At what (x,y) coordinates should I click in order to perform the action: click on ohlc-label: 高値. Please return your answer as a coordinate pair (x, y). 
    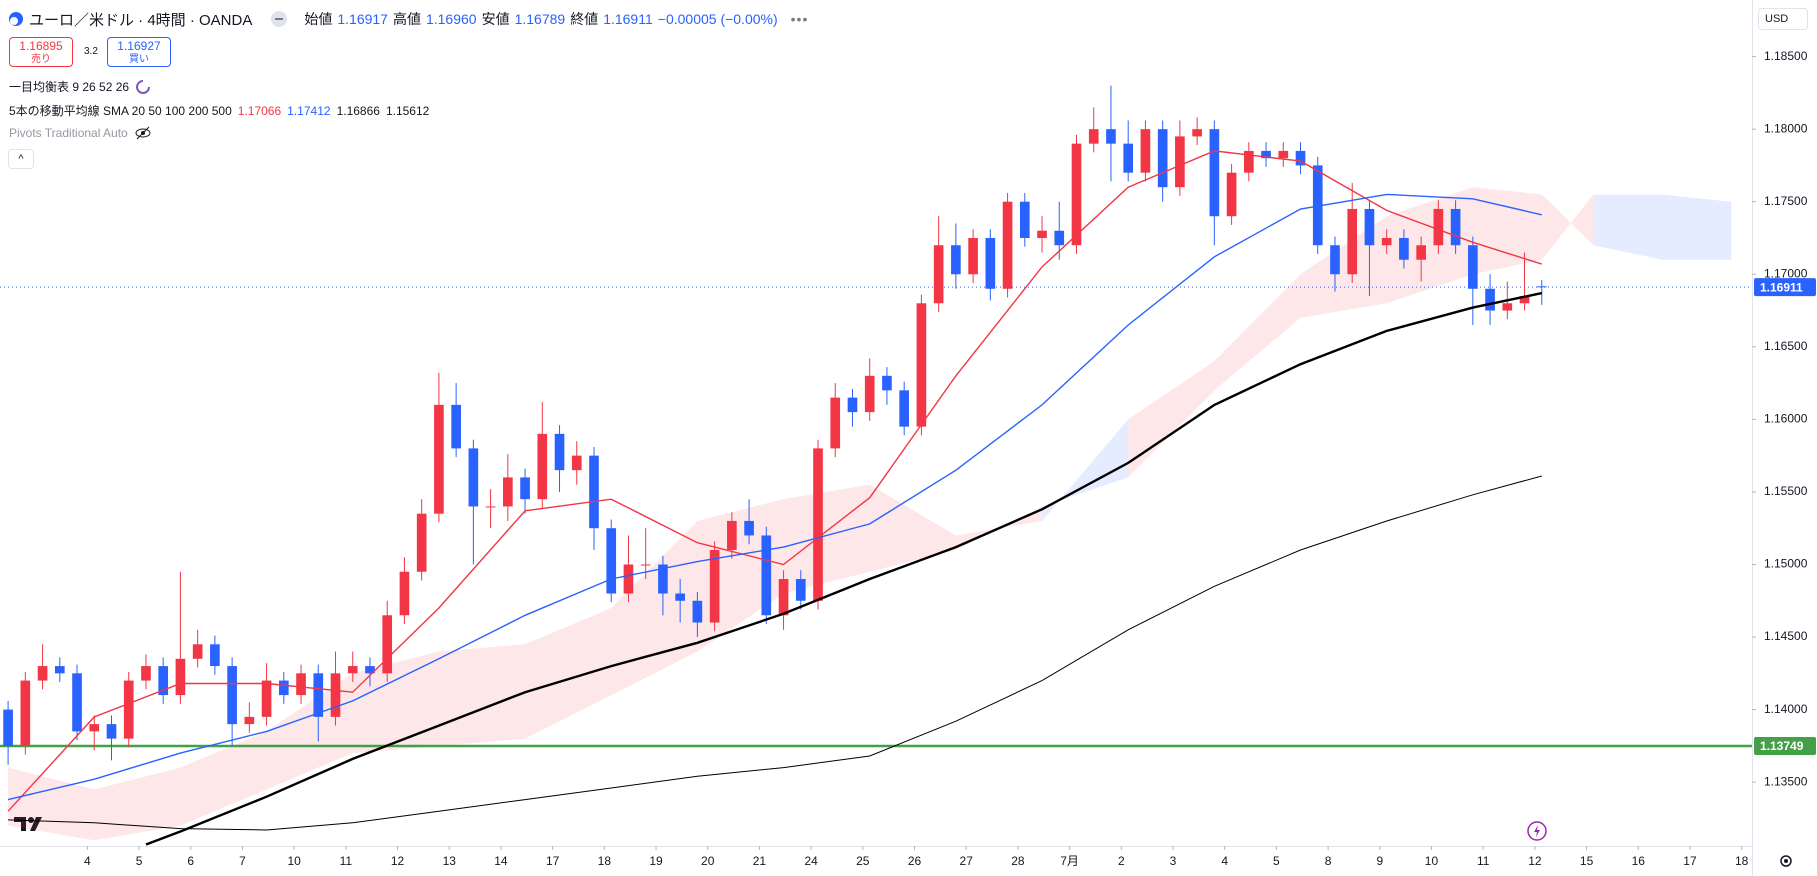
    Looking at the image, I should click on (406, 19).